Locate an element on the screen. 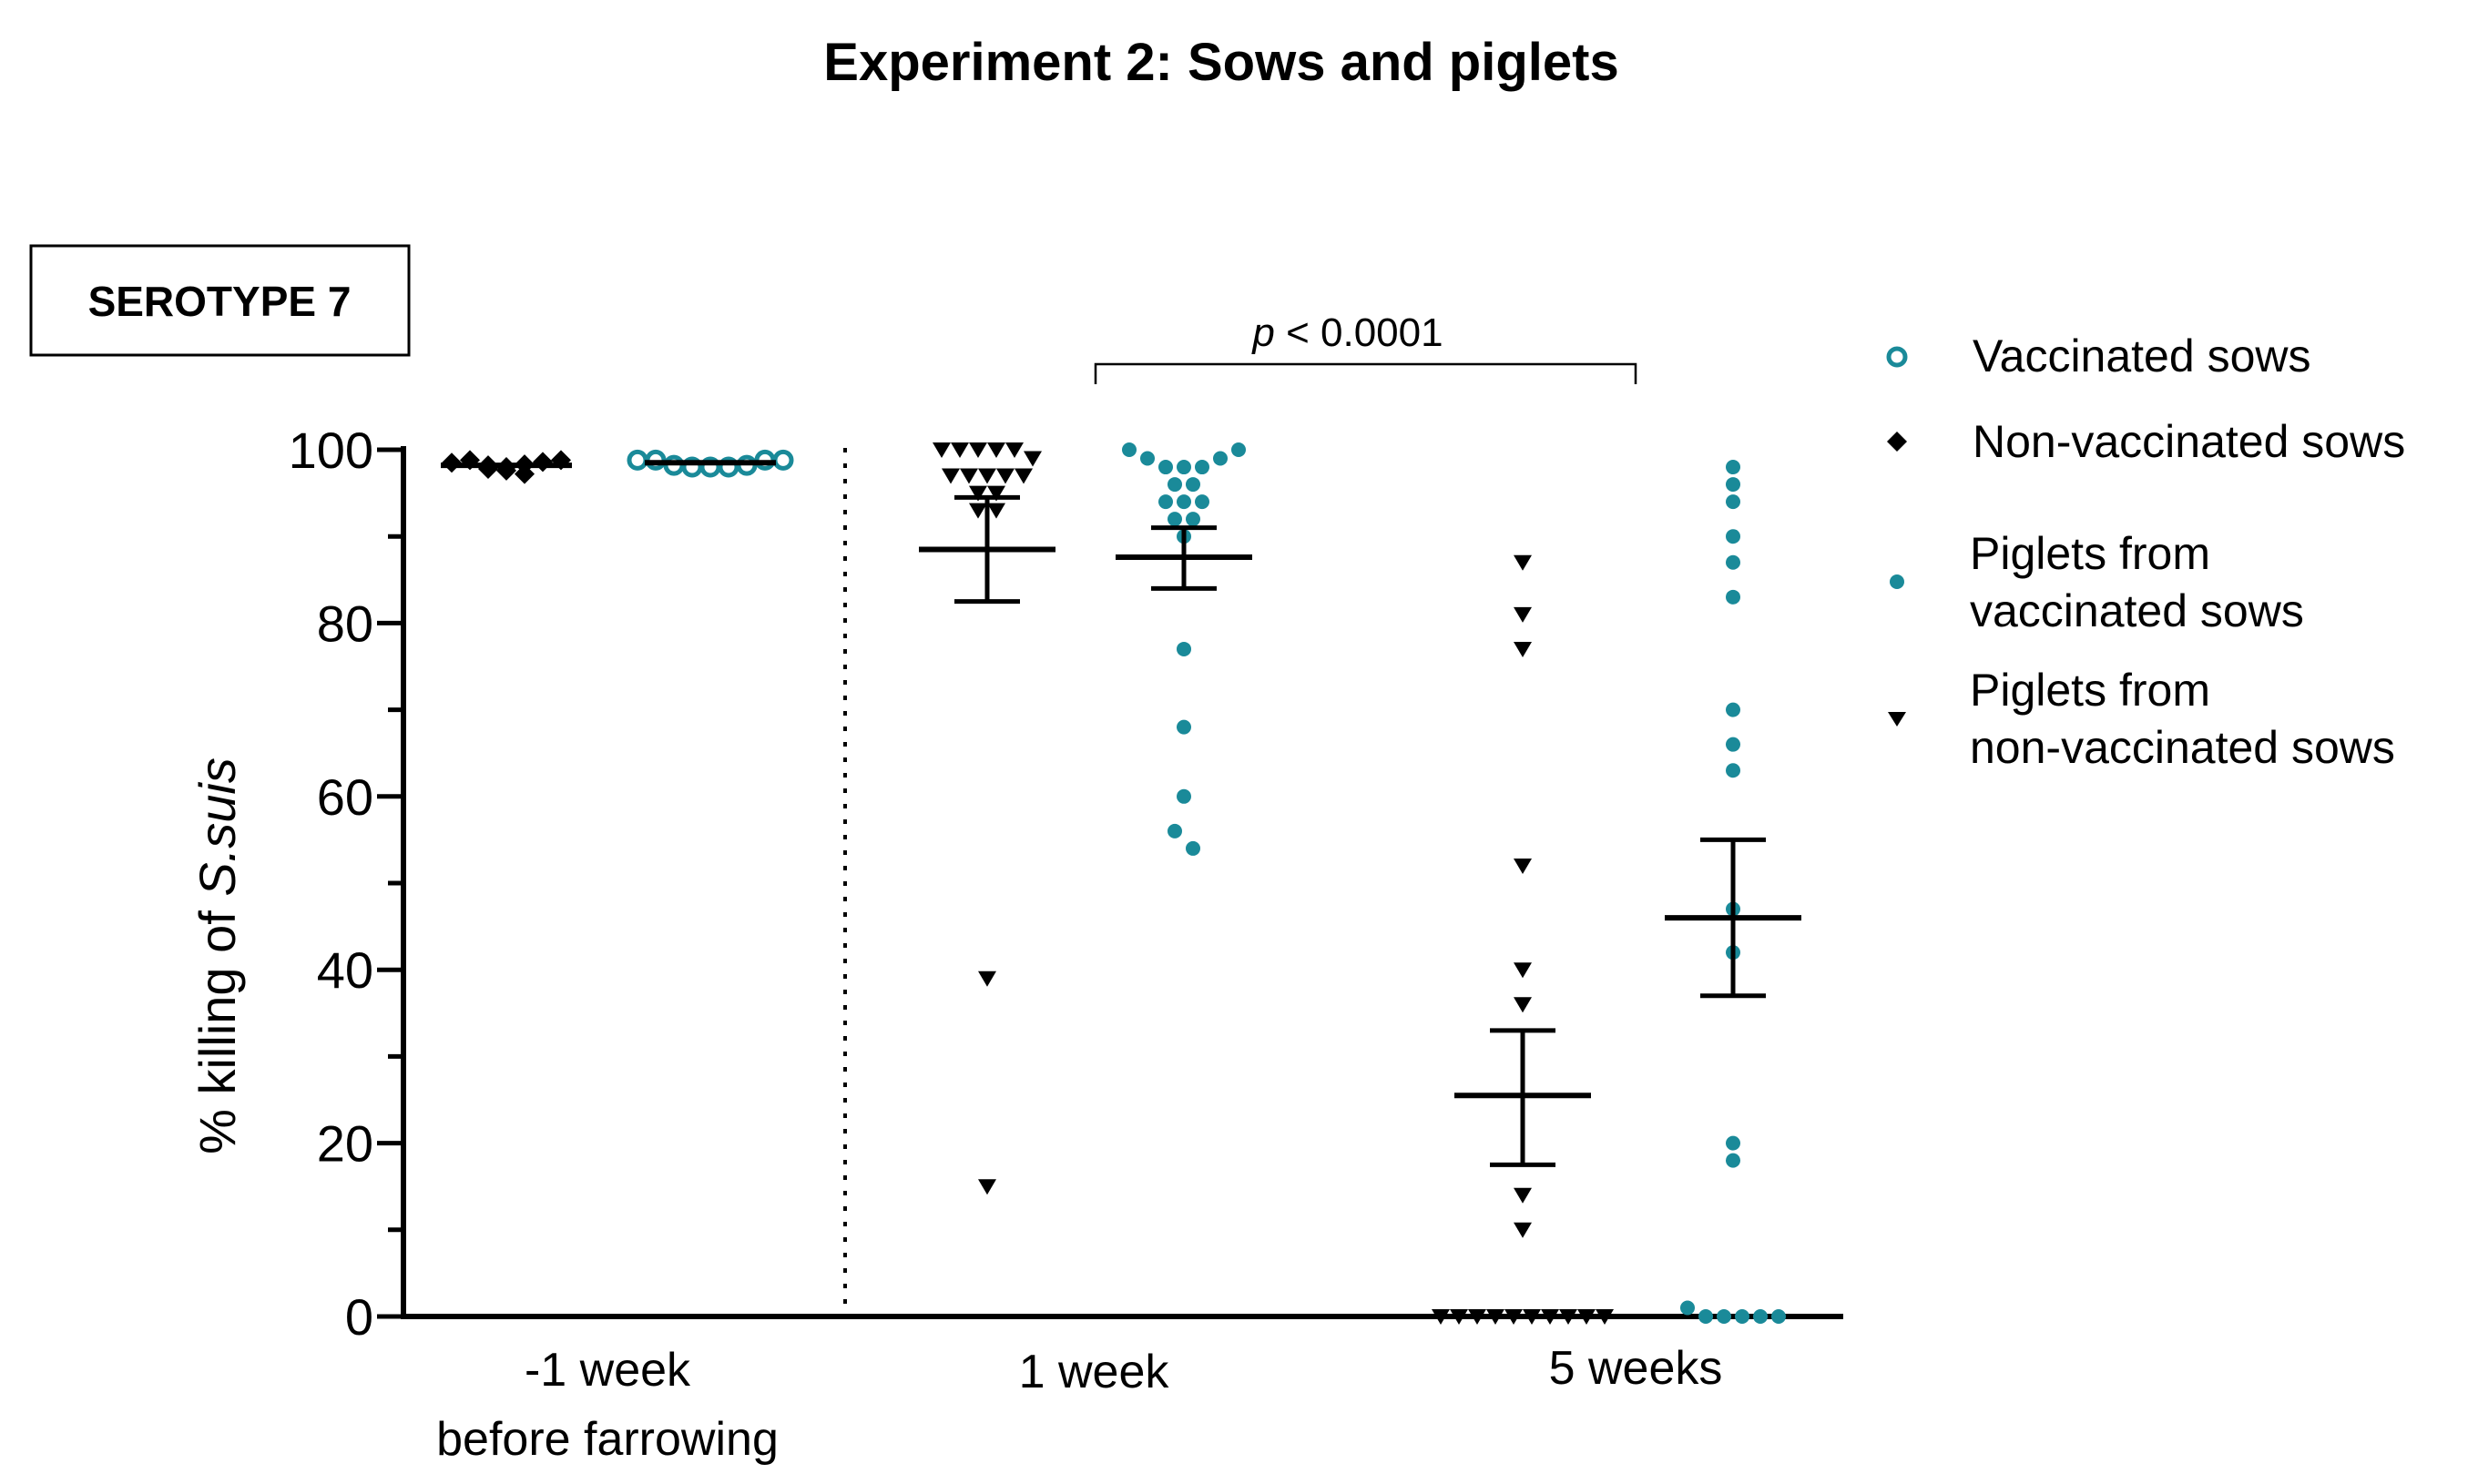 This screenshot has height=1484, width=2478. legend-marker-non-vaccinated-sows is located at coordinates (1897, 442).